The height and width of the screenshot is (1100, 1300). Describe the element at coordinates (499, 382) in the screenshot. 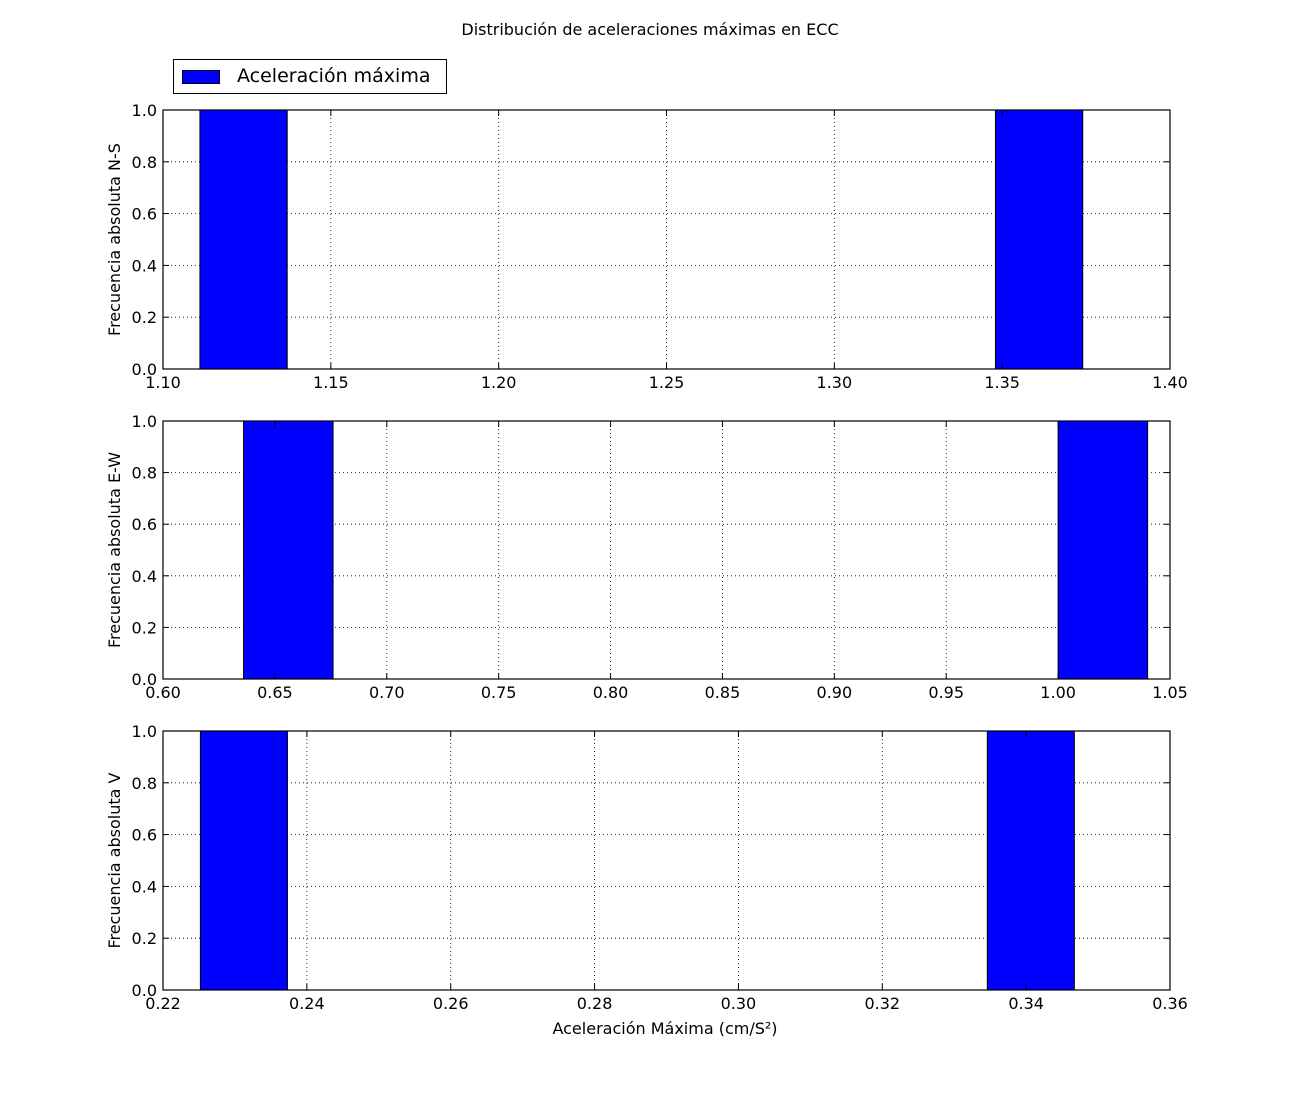

I see `x-tick-label: 1.20` at that location.